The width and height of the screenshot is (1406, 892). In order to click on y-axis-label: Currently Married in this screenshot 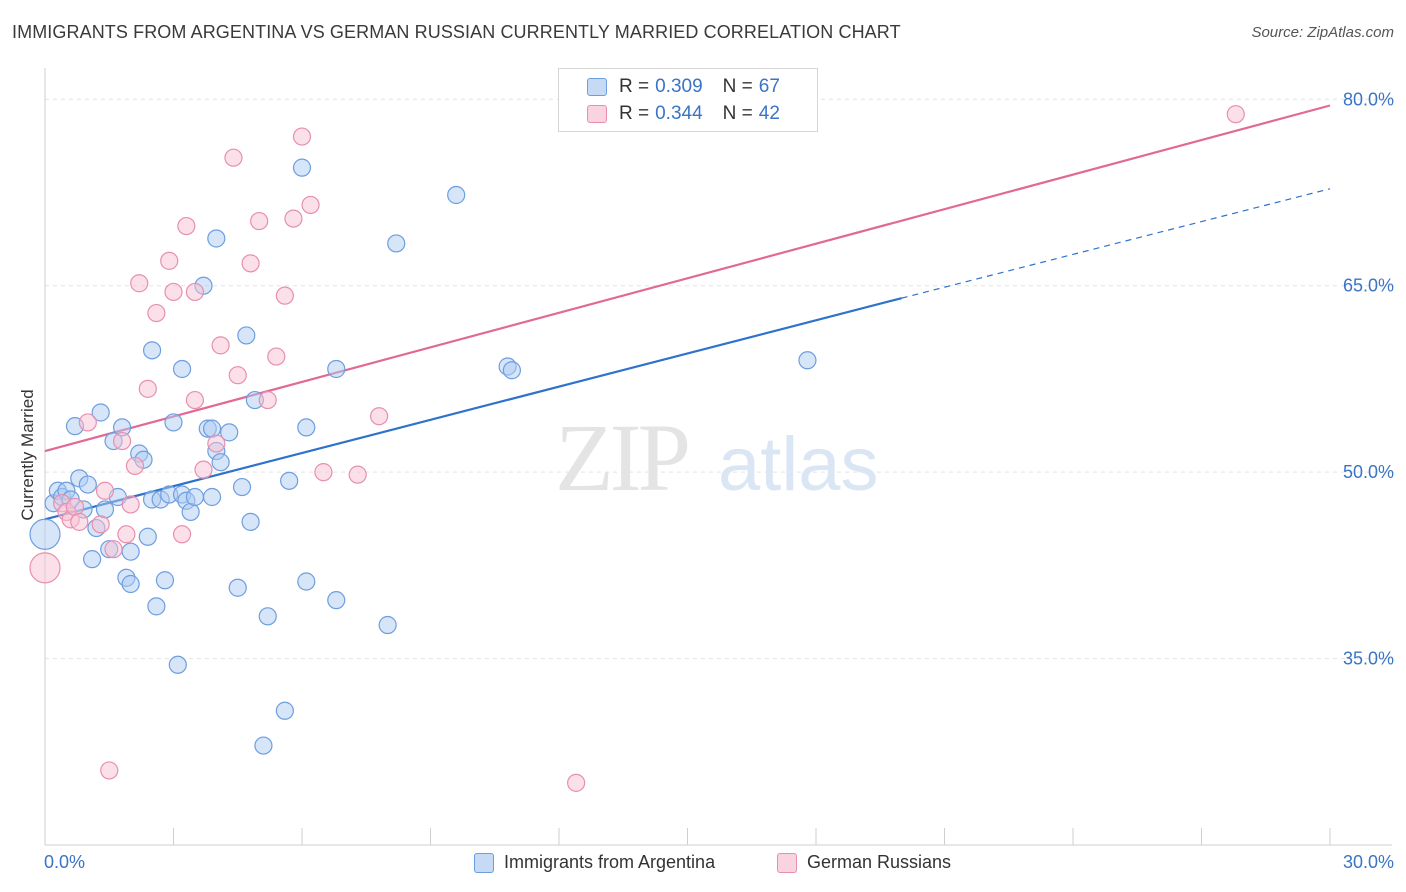, I will do `click(27, 455)`.